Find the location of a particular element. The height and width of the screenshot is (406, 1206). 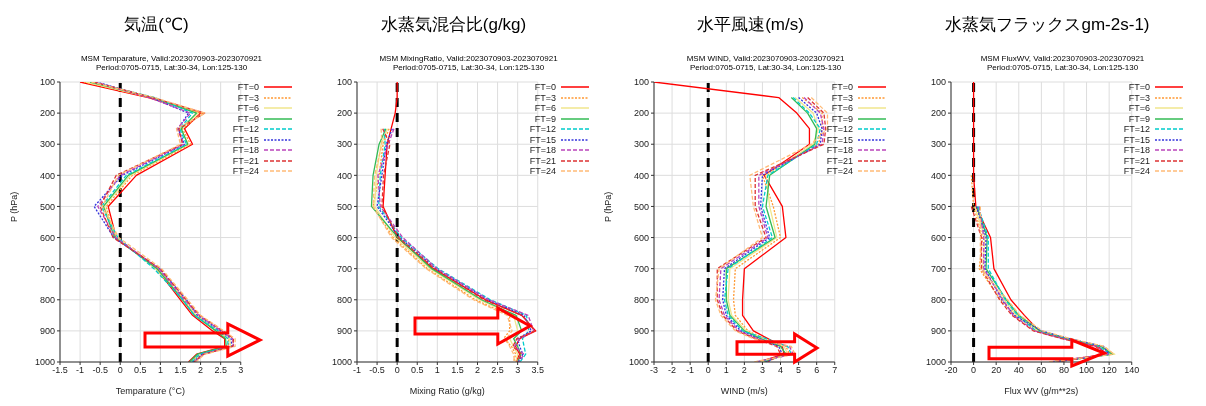

x-tick-label: 80 is located at coordinates (1063, 370).